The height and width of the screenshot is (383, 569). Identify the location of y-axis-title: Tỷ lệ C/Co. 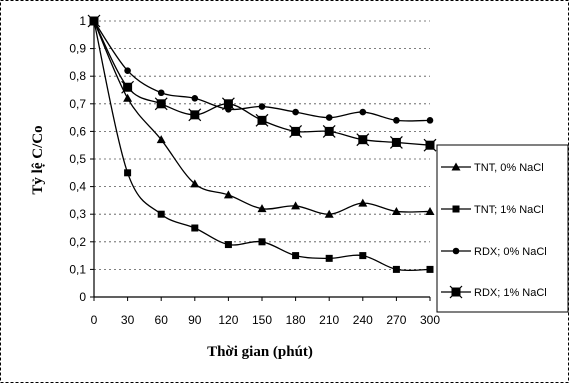
(38, 159).